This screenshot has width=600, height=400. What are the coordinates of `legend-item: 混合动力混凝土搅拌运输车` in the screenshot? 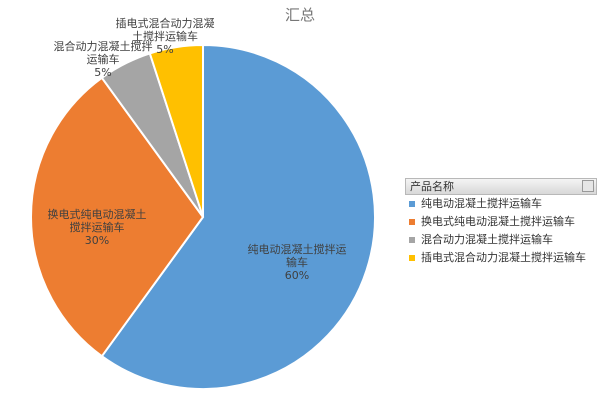 It's located at (503, 240).